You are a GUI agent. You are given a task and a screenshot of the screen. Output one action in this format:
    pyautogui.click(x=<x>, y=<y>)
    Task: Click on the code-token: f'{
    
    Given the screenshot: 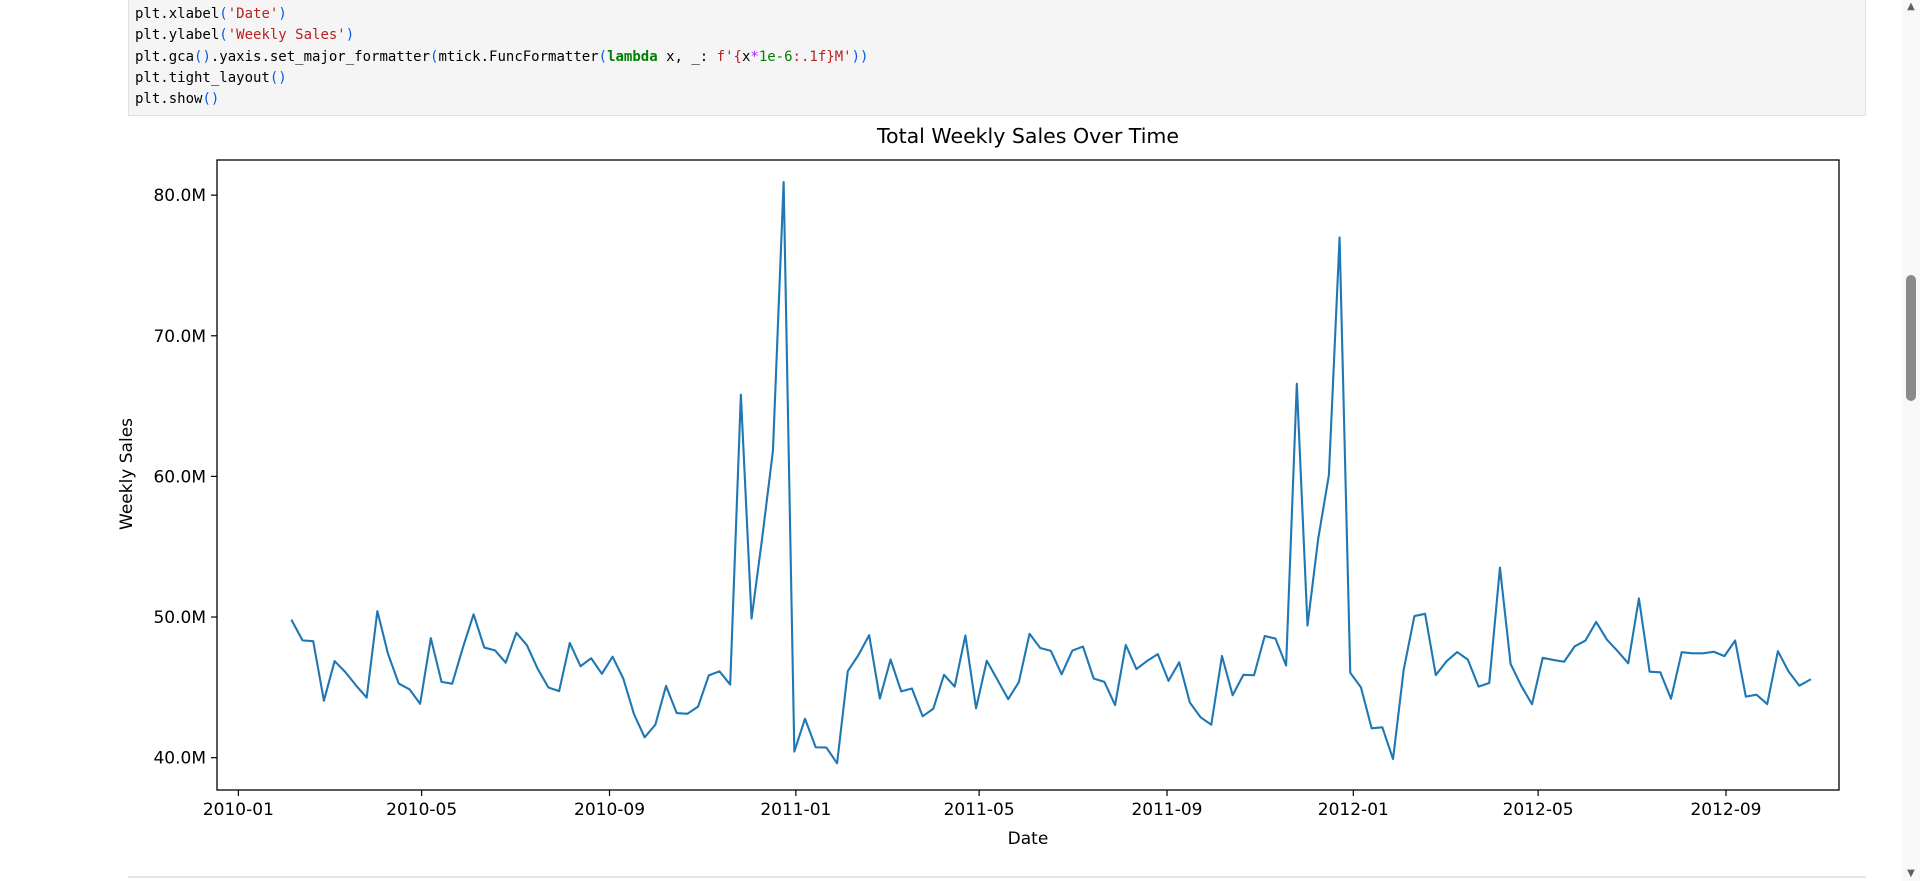 What is the action you would take?
    pyautogui.click(x=729, y=56)
    